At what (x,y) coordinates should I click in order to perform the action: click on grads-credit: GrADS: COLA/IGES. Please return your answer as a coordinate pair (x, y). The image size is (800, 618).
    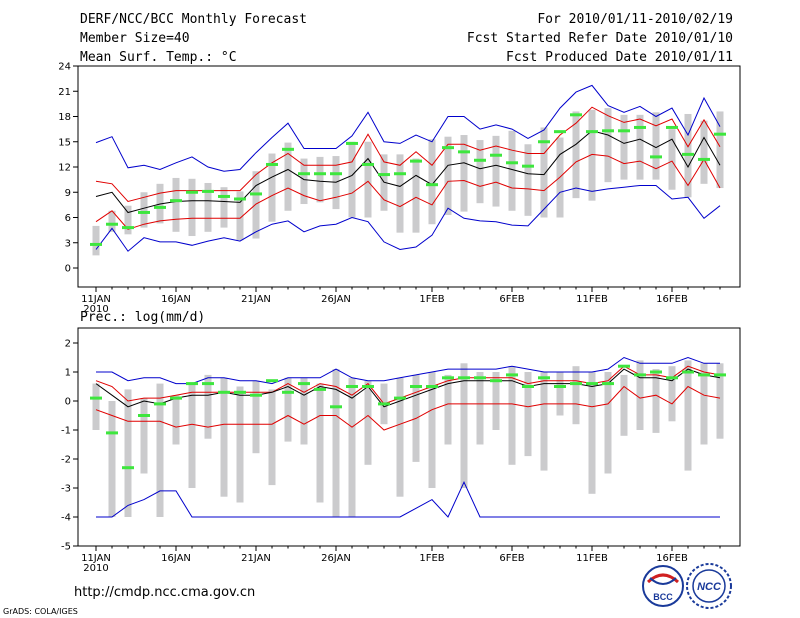
    Looking at the image, I should click on (40, 611).